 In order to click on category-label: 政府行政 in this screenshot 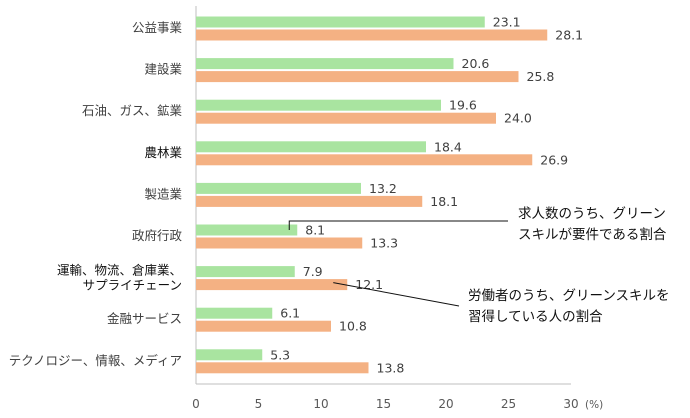, I will do `click(157, 235)`.